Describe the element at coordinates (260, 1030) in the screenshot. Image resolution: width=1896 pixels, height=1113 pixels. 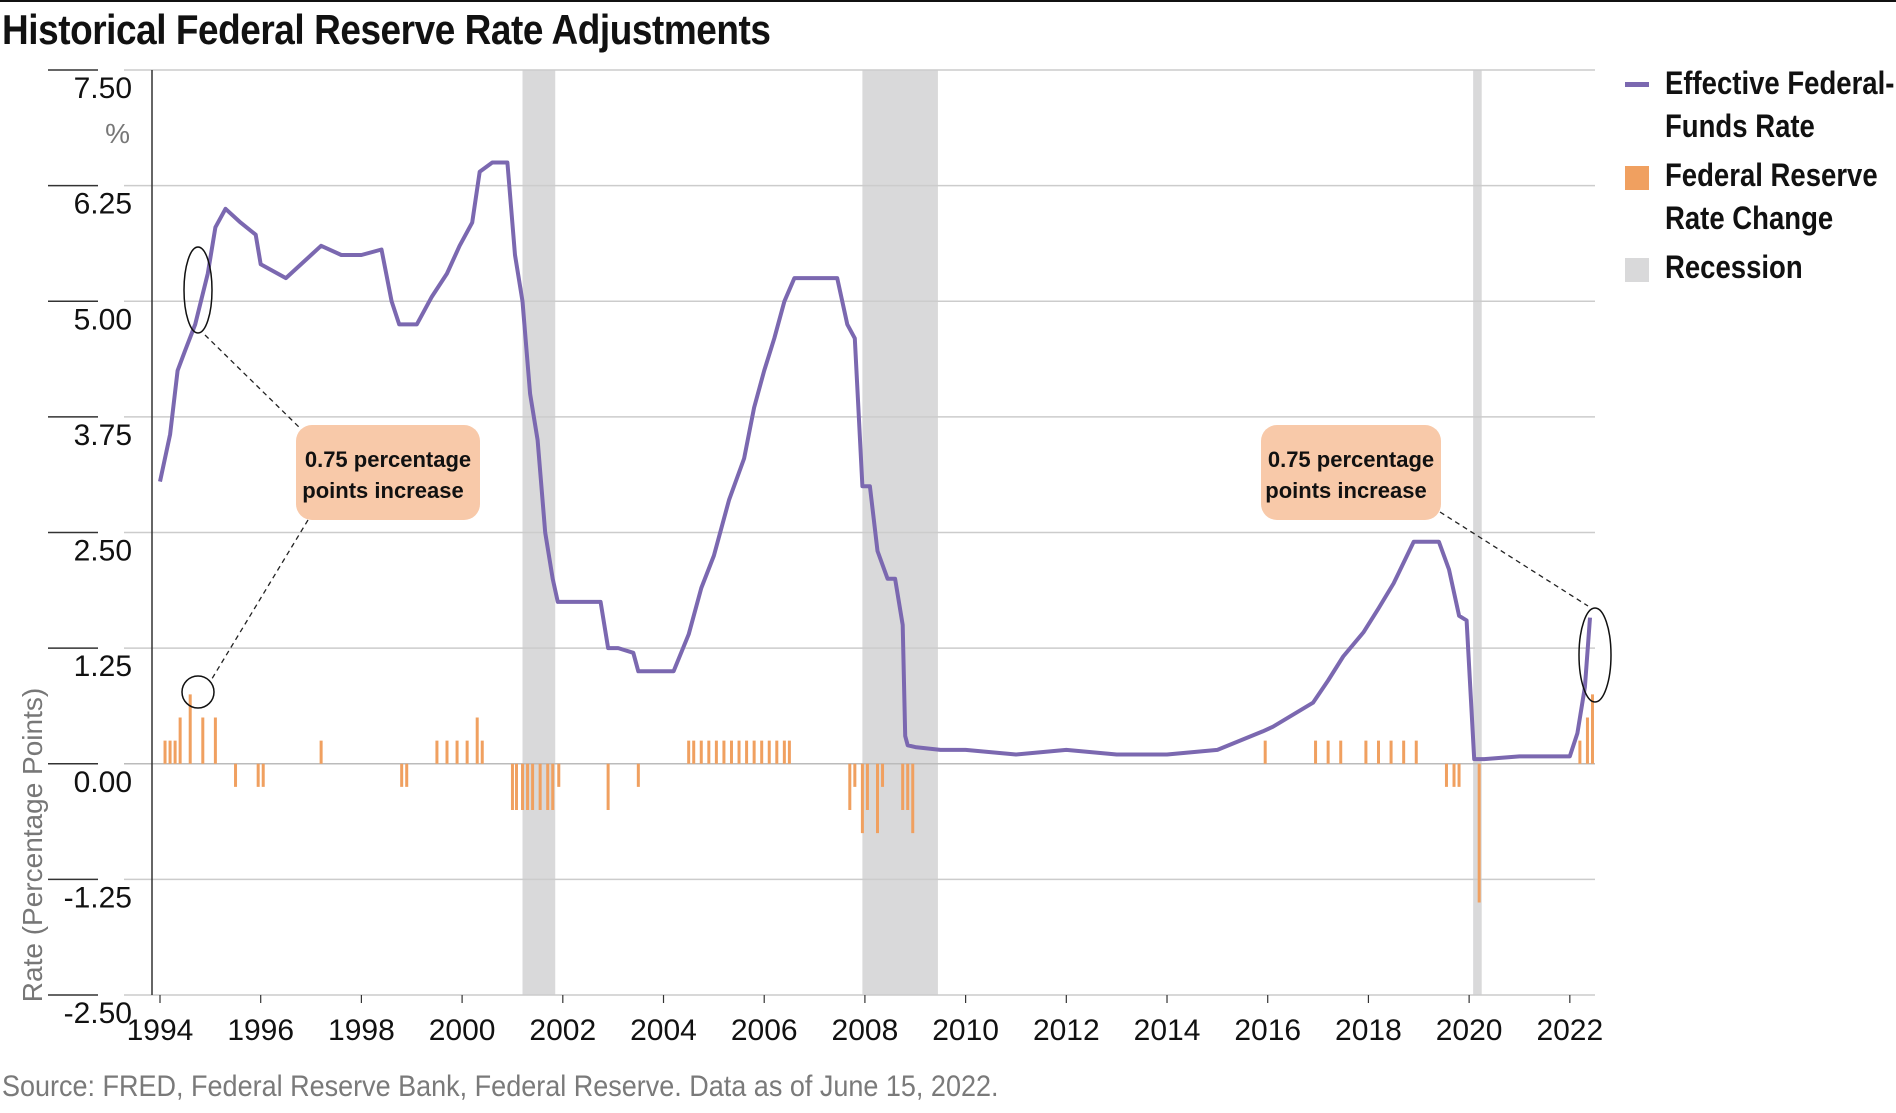
I see `x-tick-label: 1996` at that location.